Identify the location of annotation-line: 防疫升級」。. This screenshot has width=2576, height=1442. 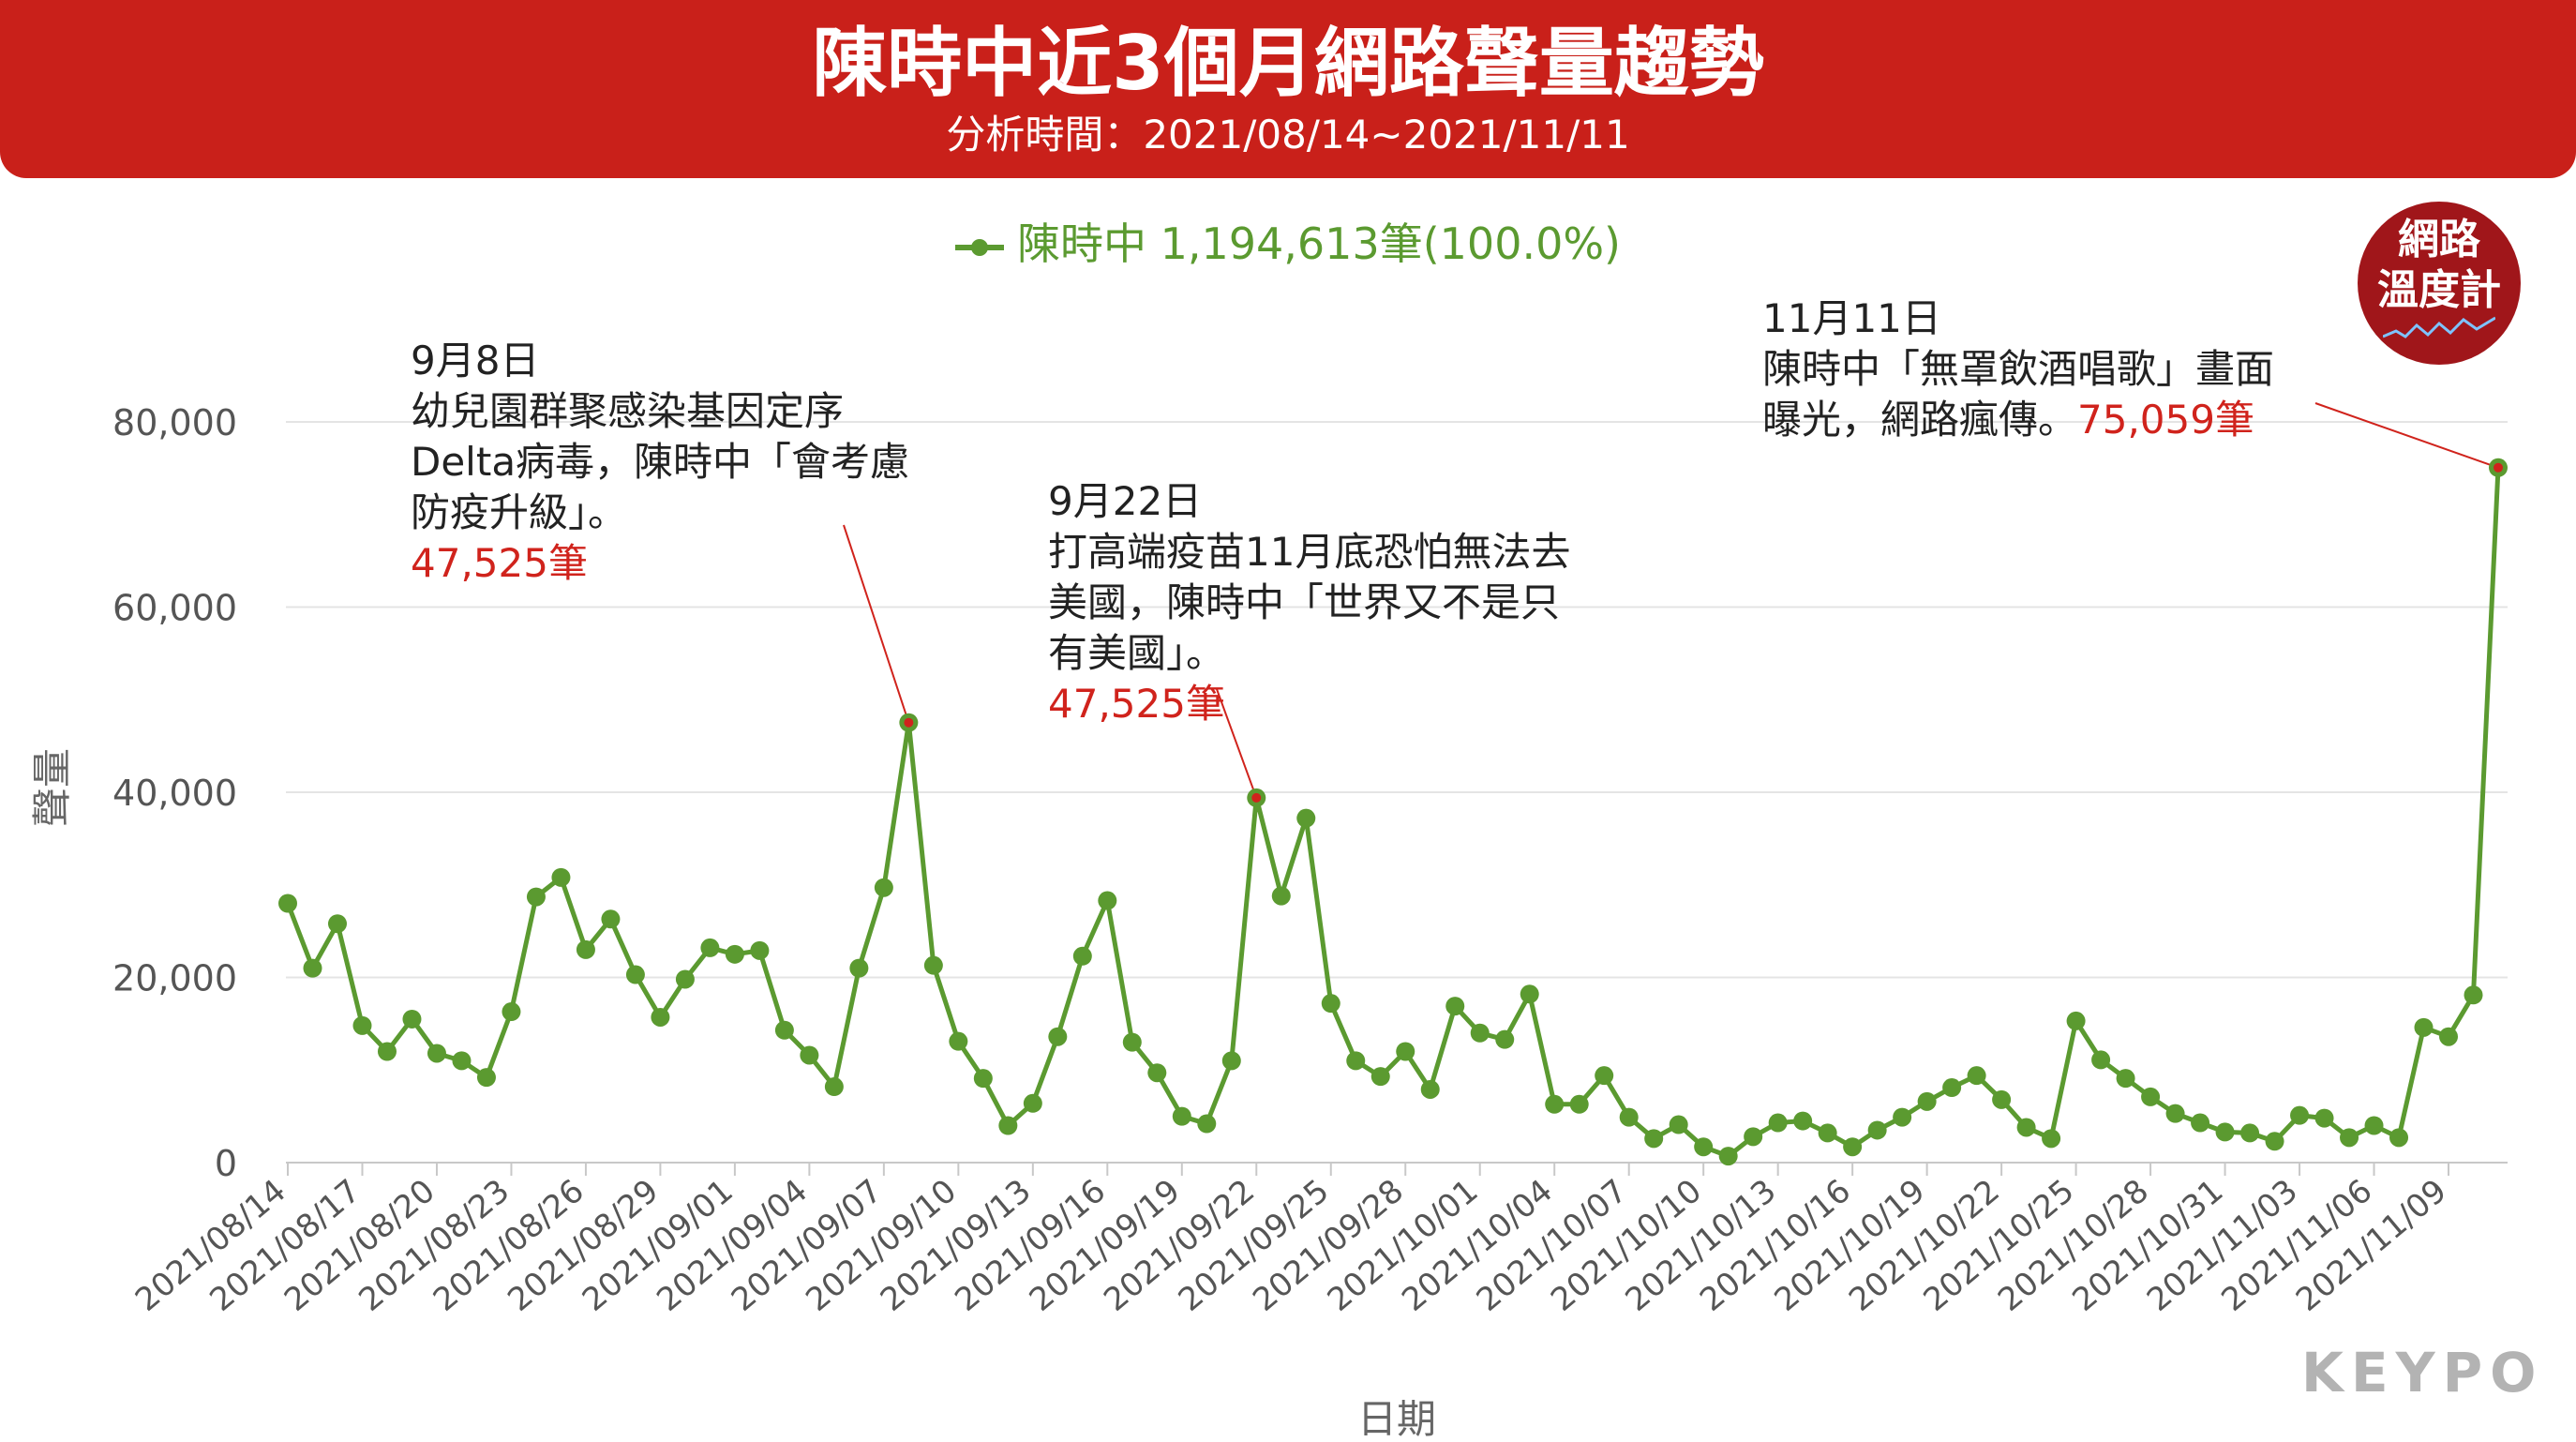
(520, 512).